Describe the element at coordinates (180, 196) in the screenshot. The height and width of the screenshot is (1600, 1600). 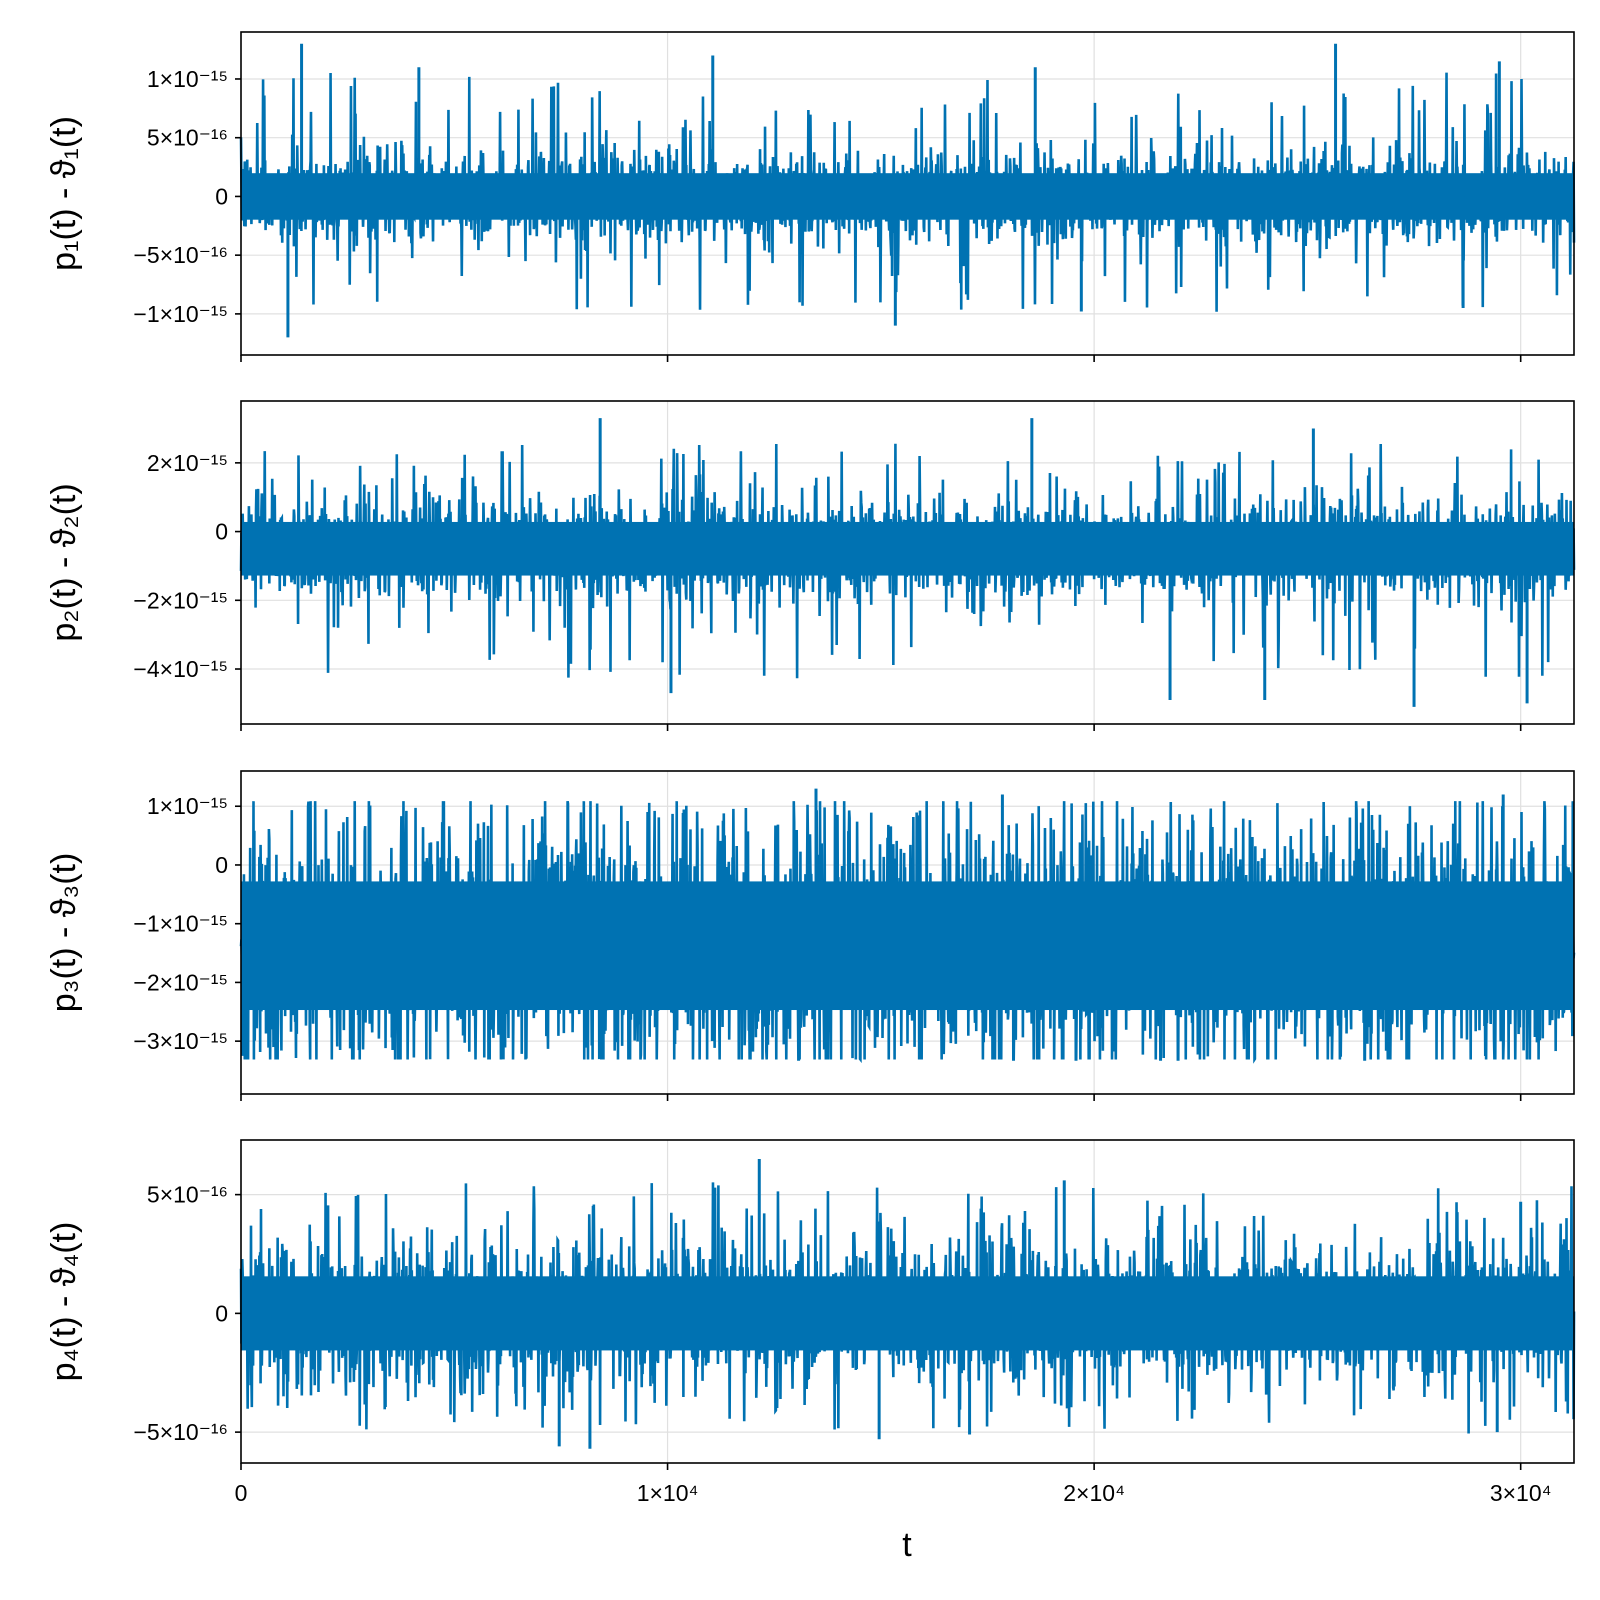
I see `panel-1-yticklabels: 1×10⁻¹⁵ 5×10⁻¹⁶ 0 −5×10⁻¹⁶ −1×10⁻¹⁵` at that location.